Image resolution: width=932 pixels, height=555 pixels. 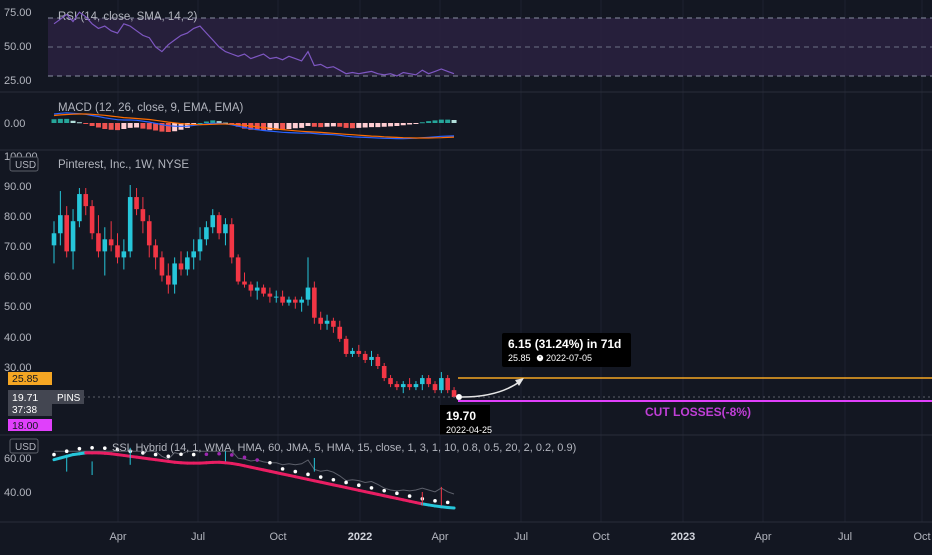 I want to click on time-axis-label: Oct, so click(x=277, y=537).